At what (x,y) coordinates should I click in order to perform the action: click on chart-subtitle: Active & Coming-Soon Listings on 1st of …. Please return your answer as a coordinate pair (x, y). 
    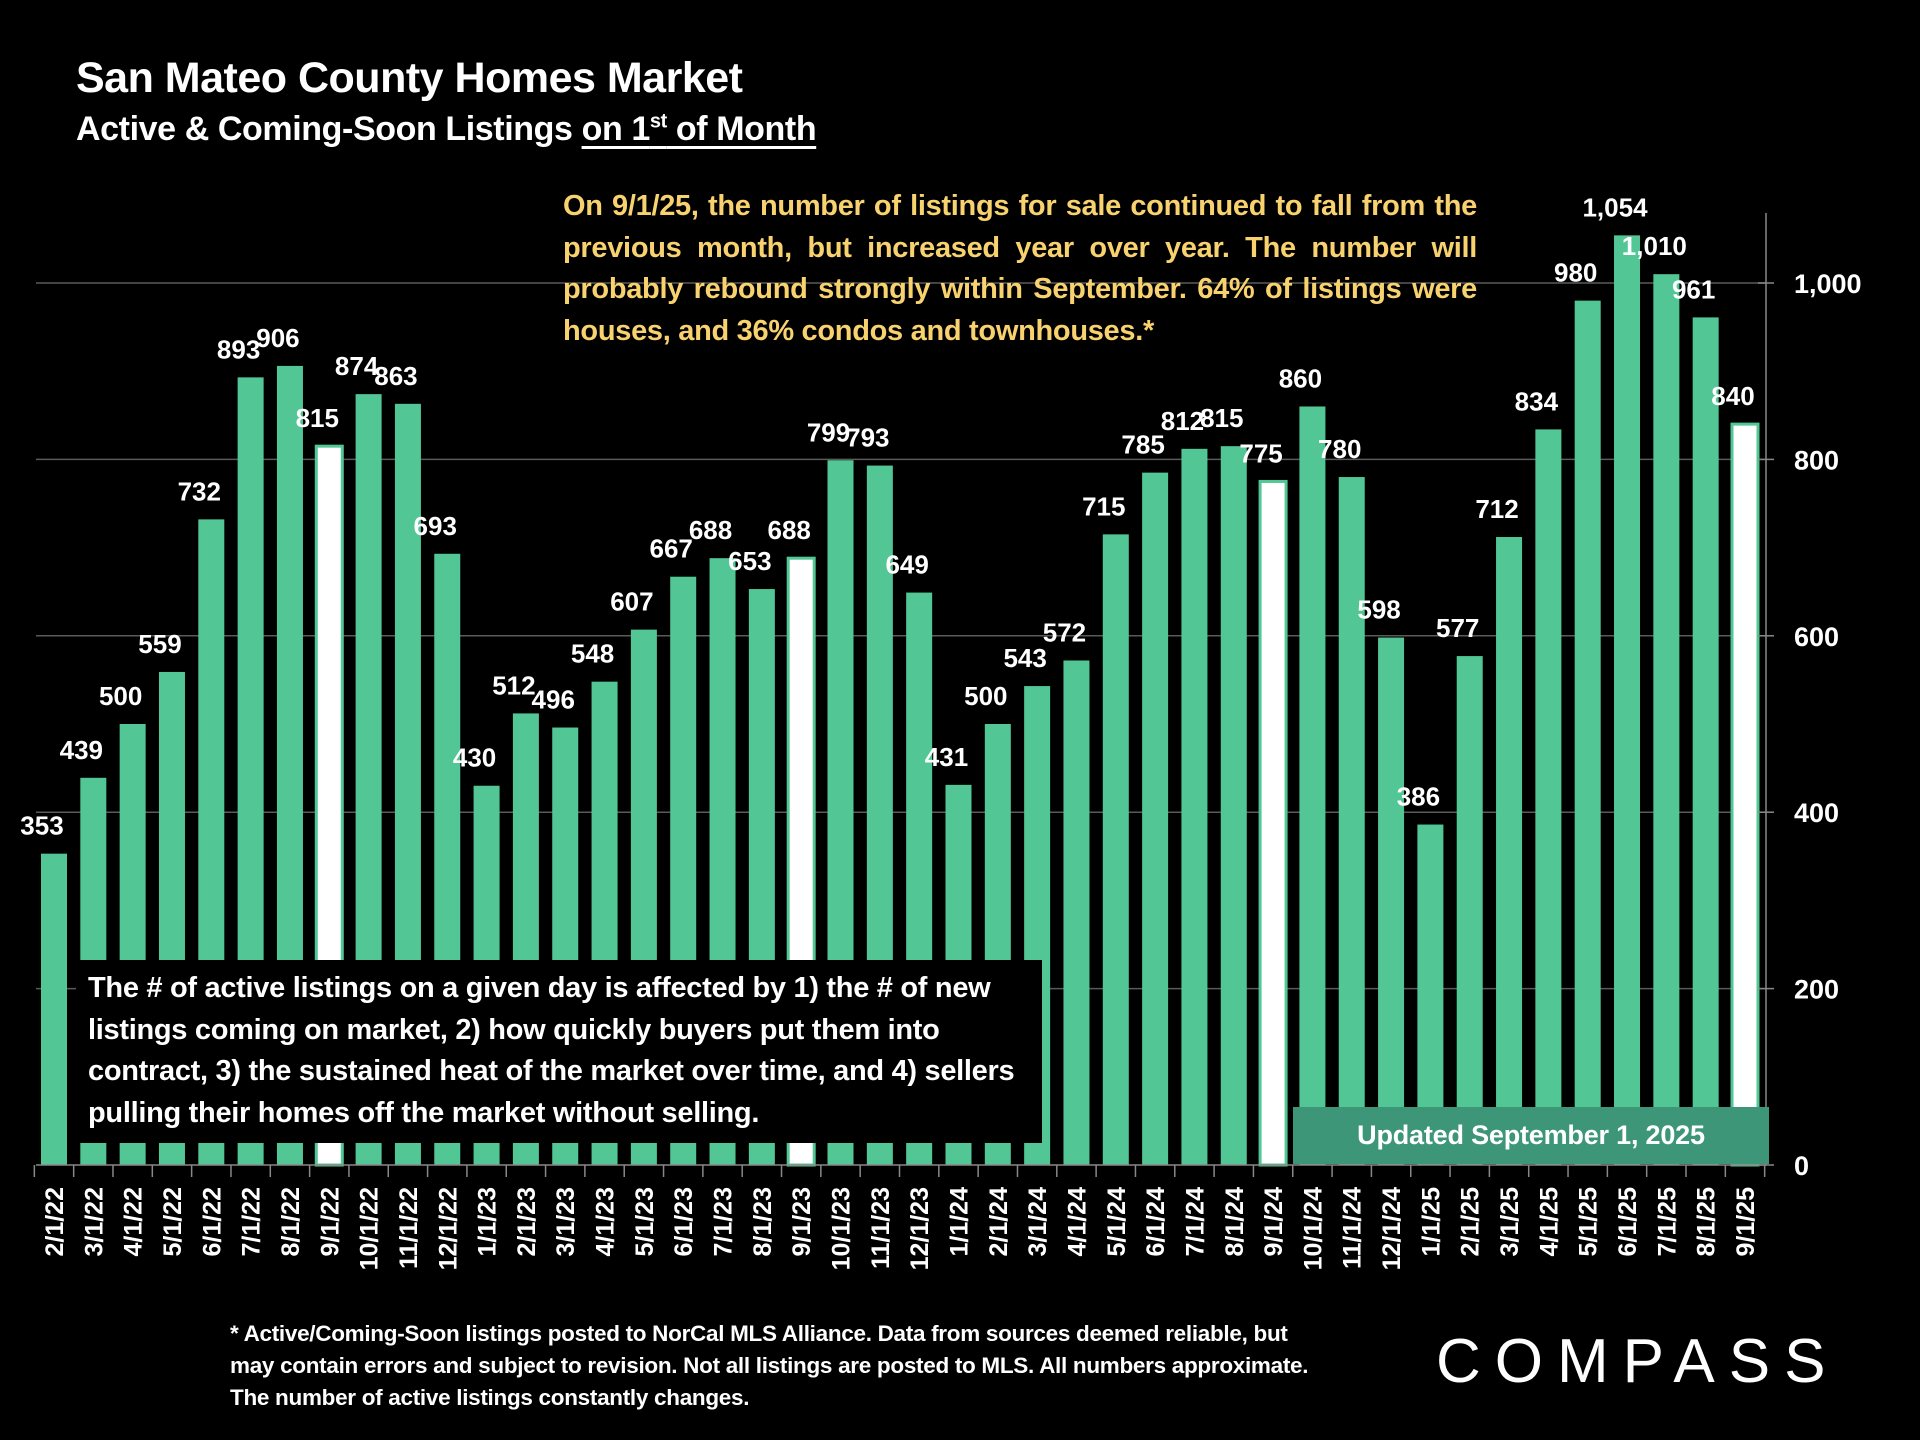
    Looking at the image, I should click on (446, 129).